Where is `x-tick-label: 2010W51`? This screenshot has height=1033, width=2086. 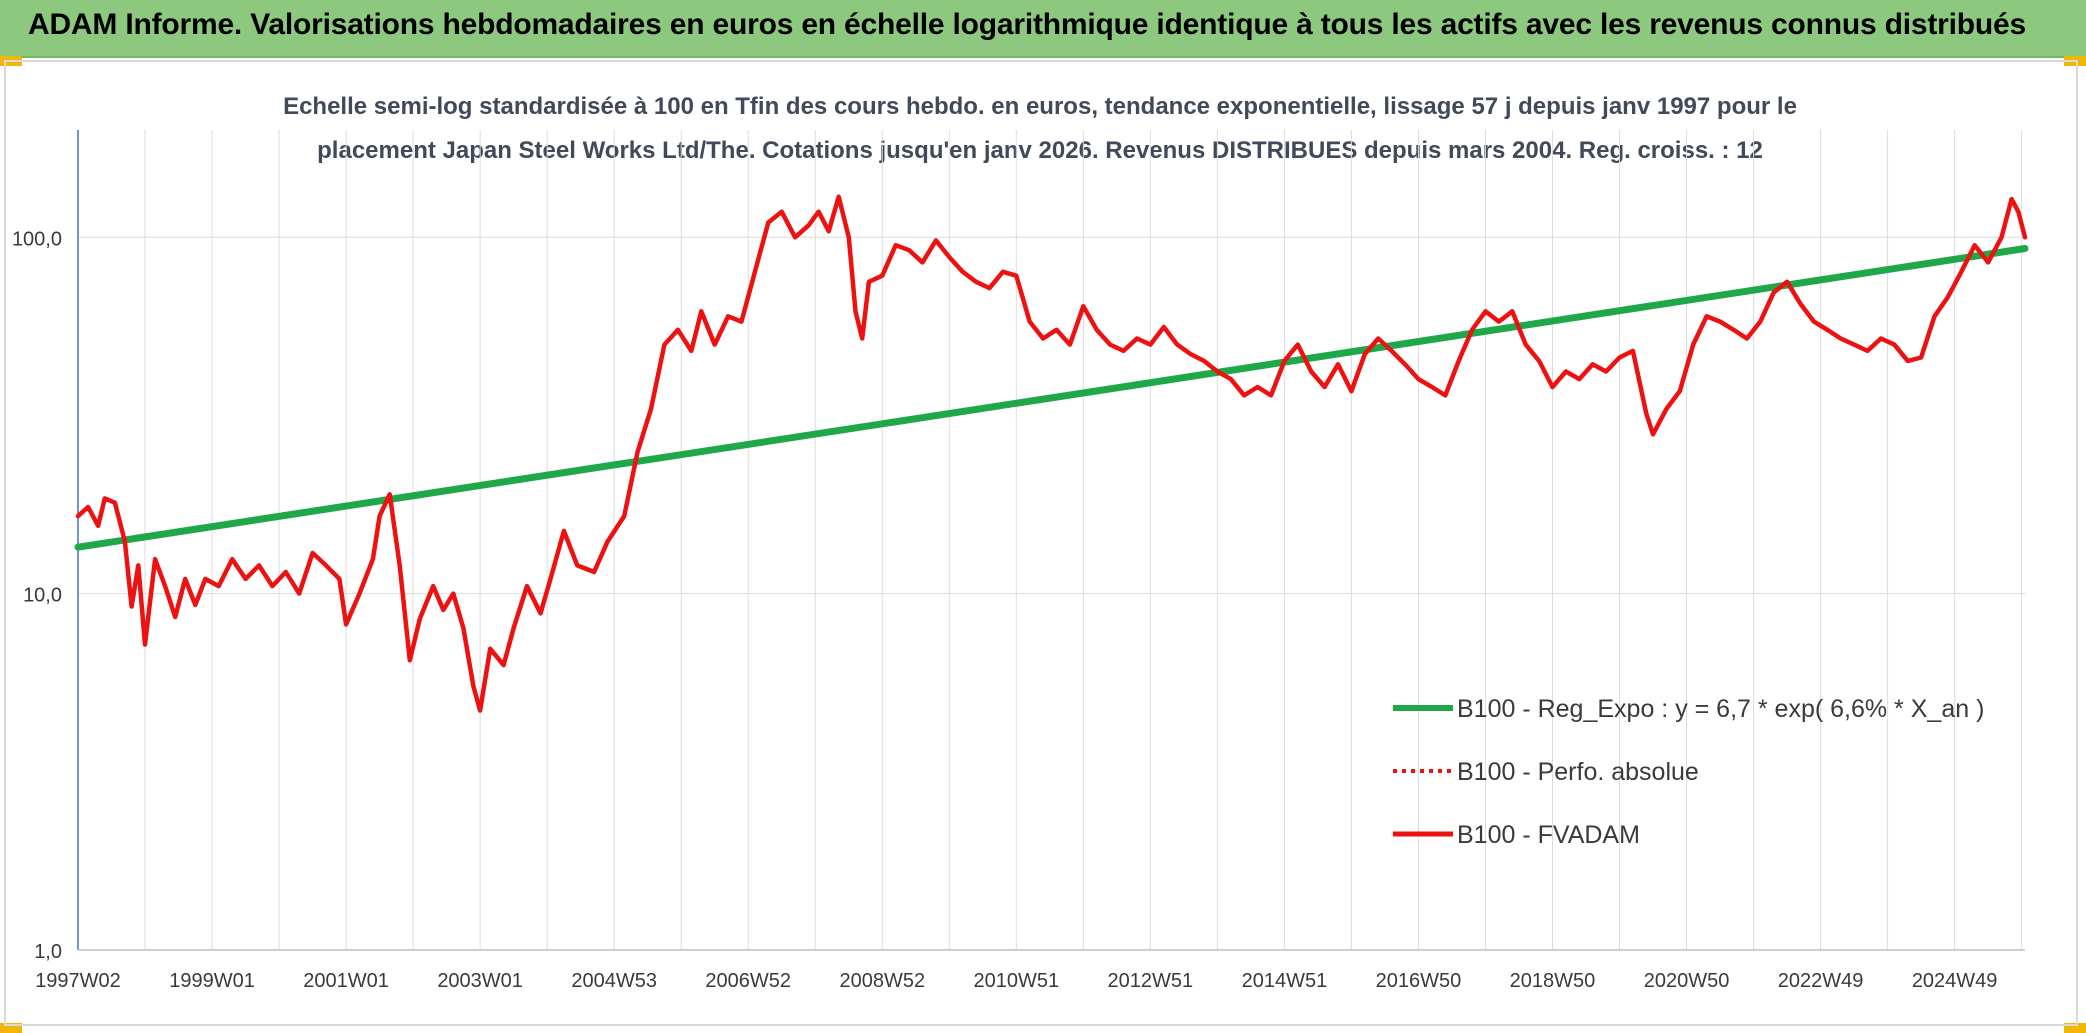 x-tick-label: 2010W51 is located at coordinates (1017, 981).